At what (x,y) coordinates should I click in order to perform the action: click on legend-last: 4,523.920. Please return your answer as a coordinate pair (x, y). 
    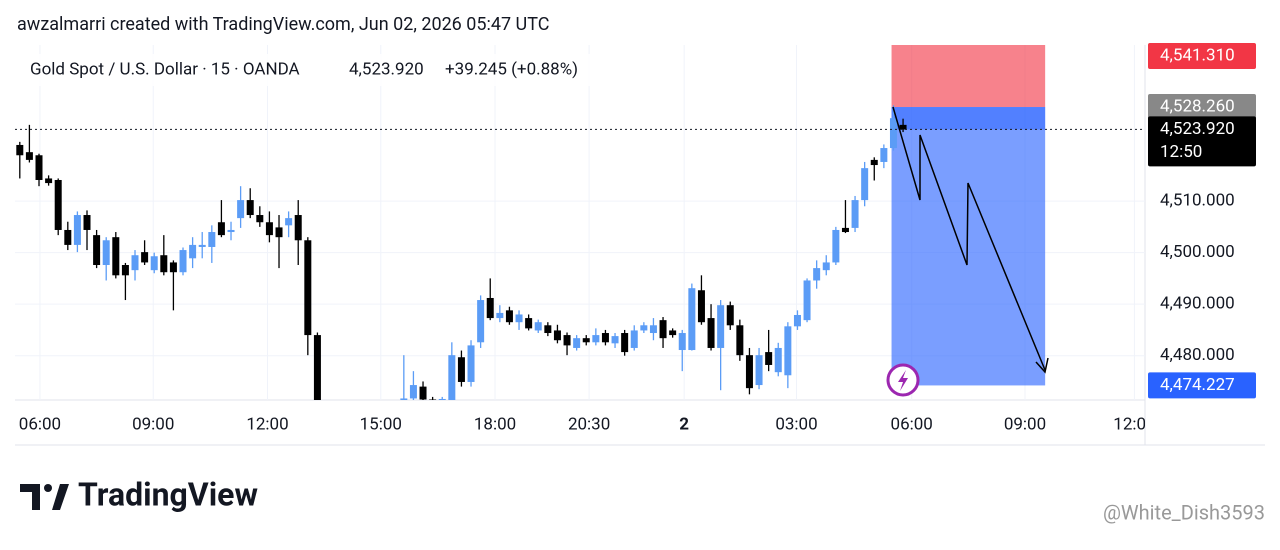
    Looking at the image, I should click on (386, 69).